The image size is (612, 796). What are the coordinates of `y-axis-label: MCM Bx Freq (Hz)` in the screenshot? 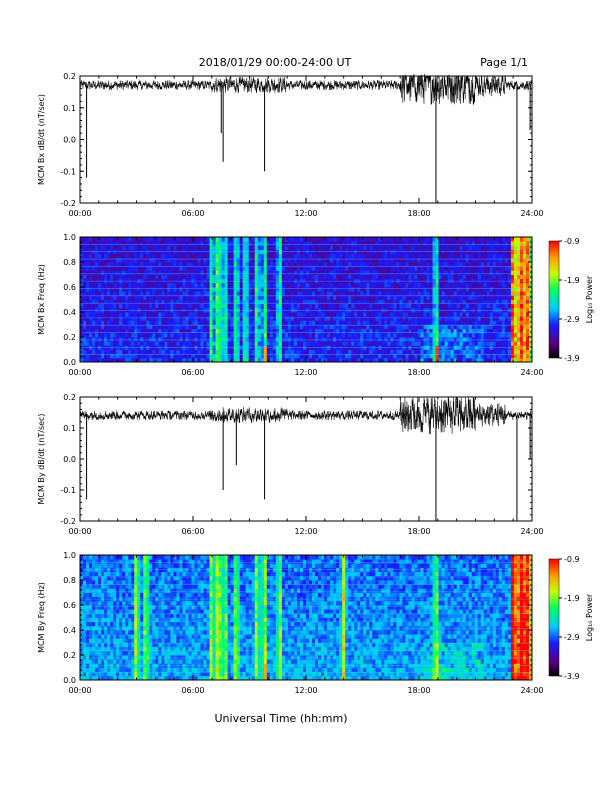 It's located at (41, 299).